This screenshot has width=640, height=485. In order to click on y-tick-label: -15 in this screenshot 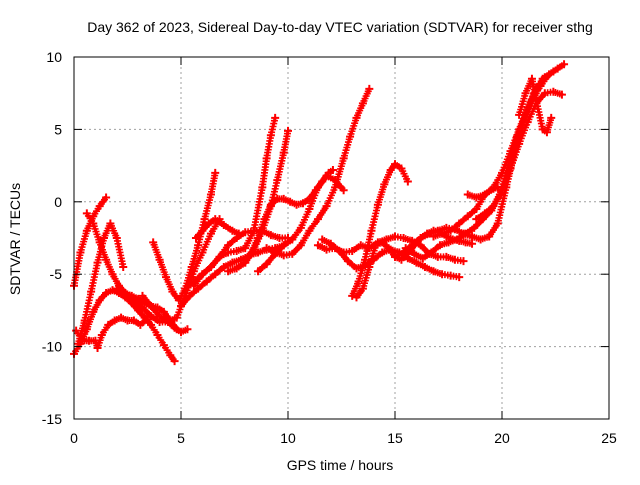, I will do `click(52, 419)`.